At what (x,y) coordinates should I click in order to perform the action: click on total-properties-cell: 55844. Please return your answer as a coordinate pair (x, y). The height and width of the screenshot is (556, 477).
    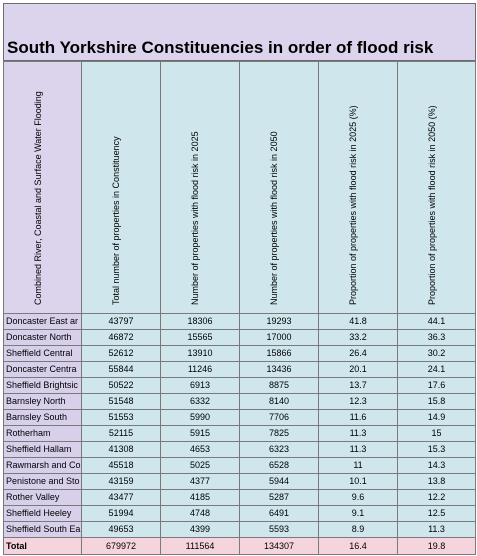
    Looking at the image, I should click on (121, 369).